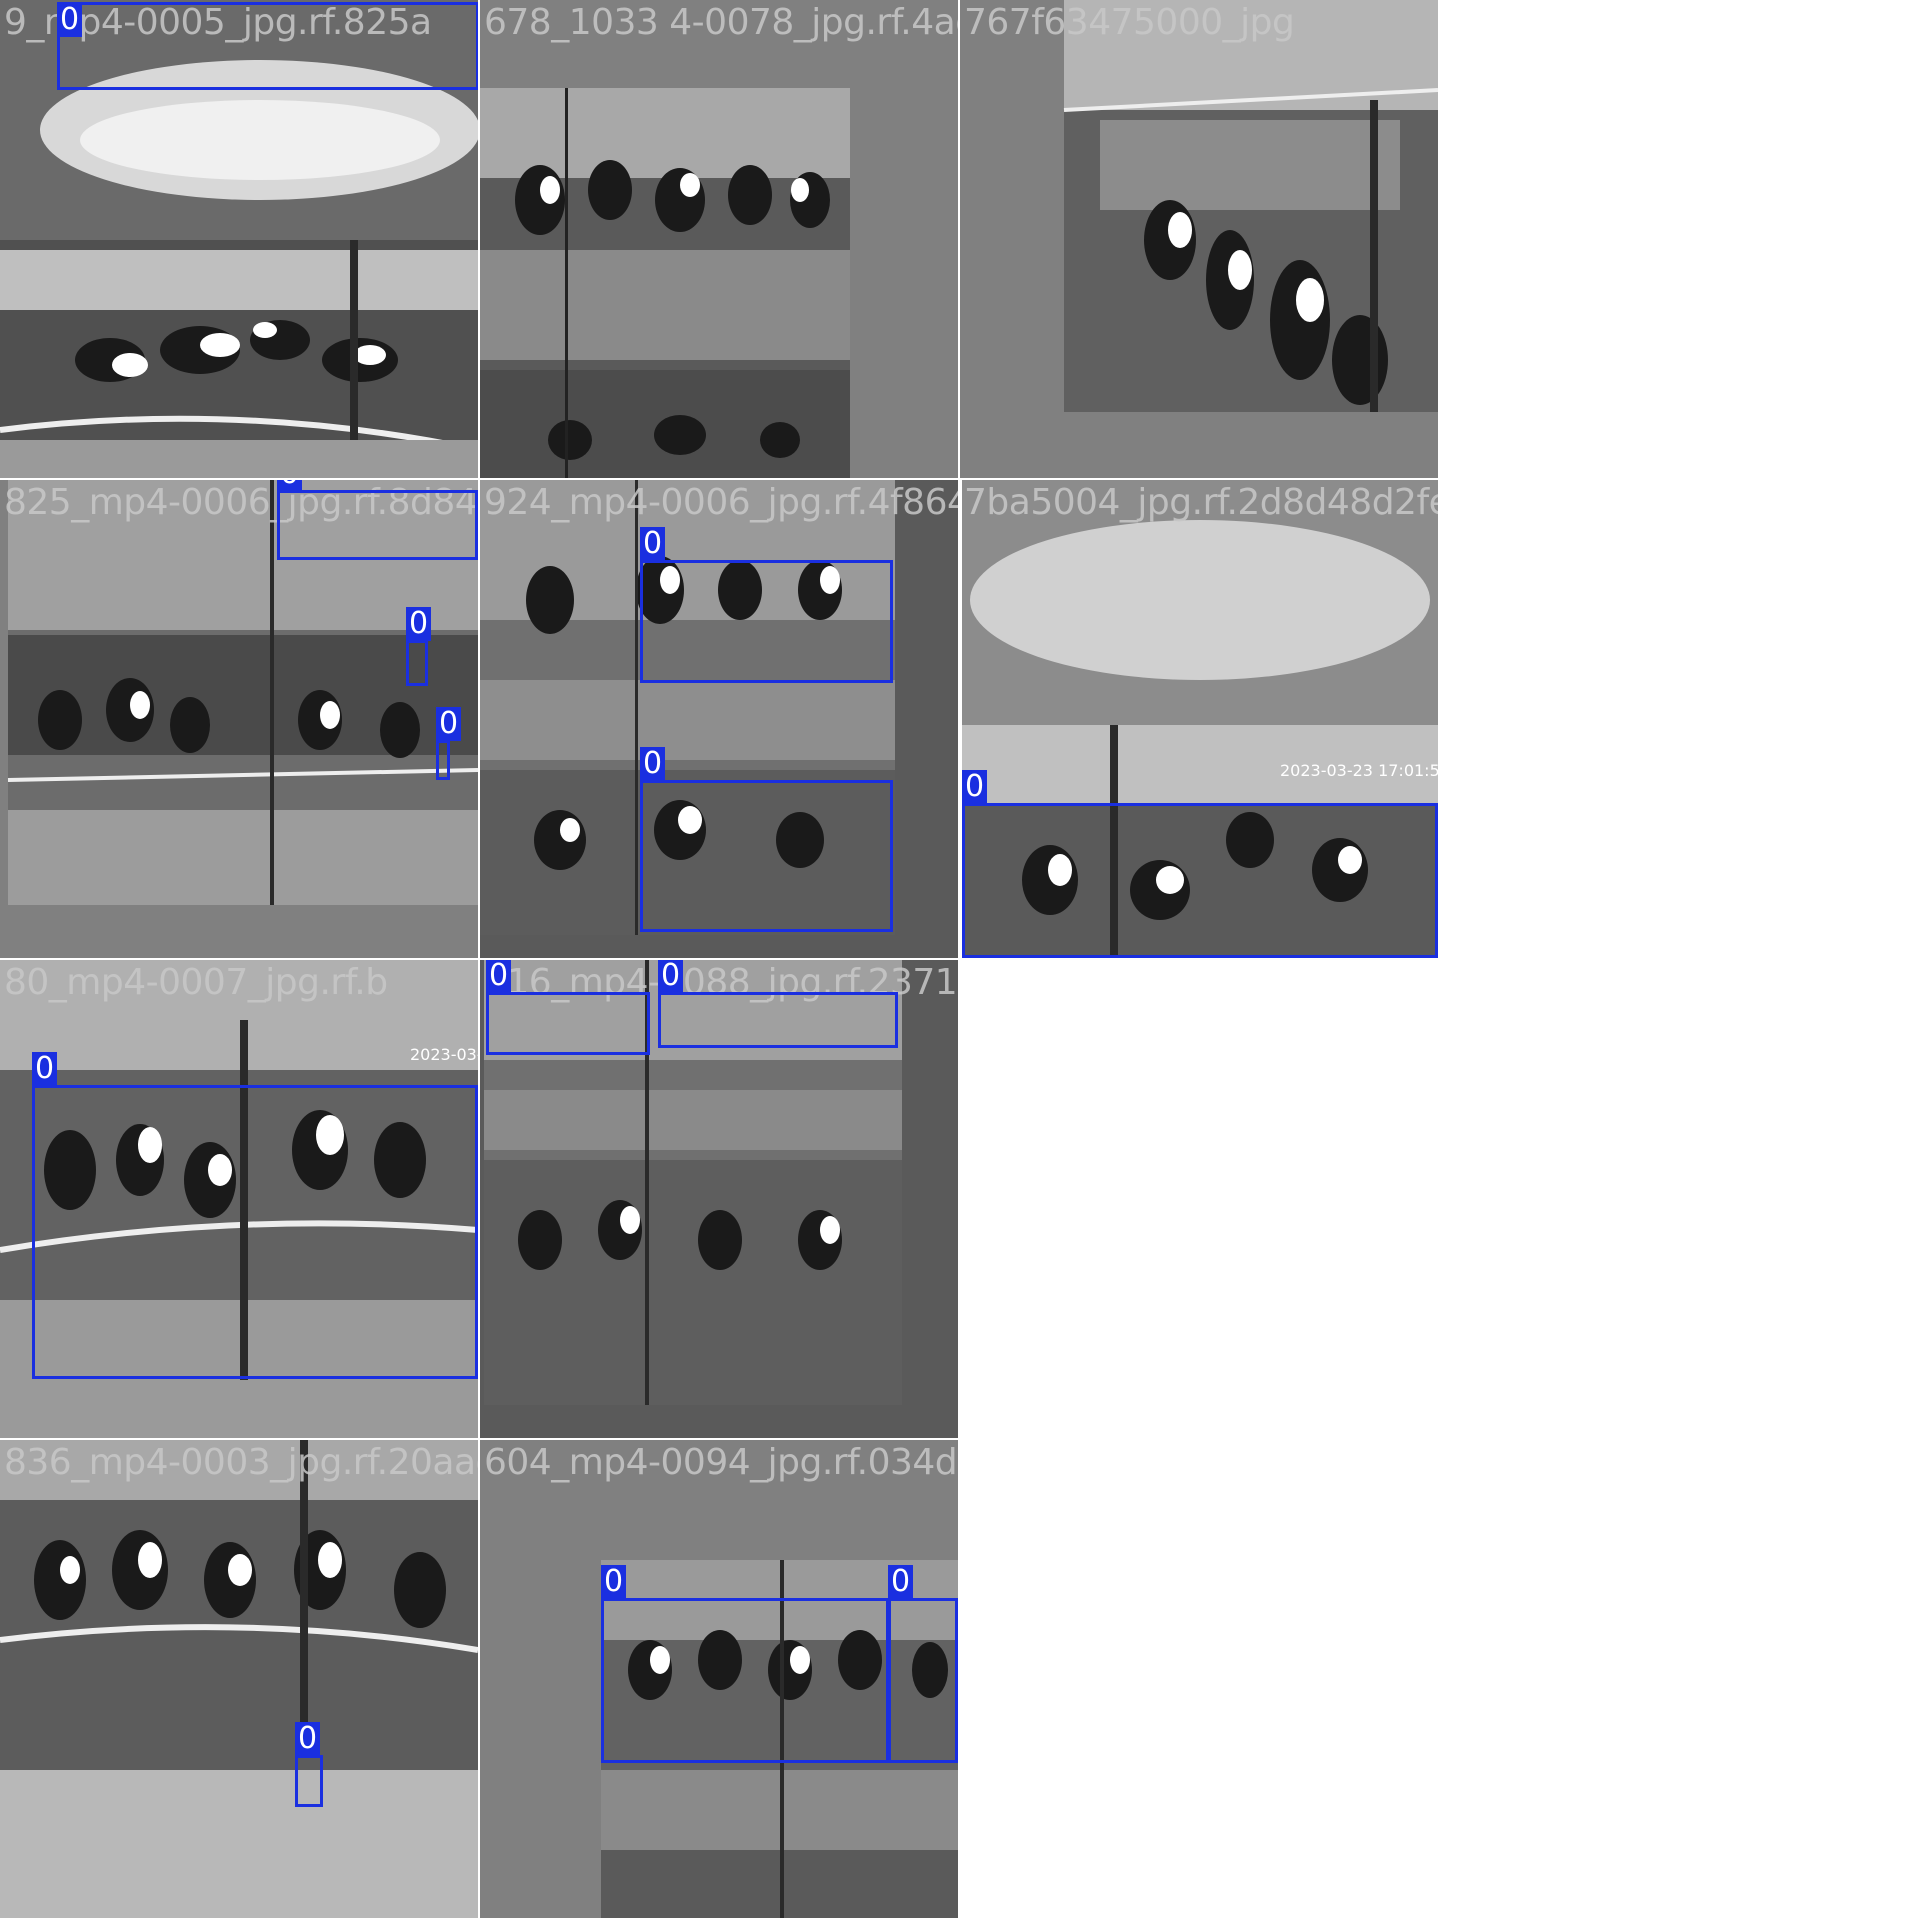 The width and height of the screenshot is (1920, 1920). What do you see at coordinates (1359, 770) in the screenshot?
I see `camera-timestamp: 2023-03-23 17:01:51` at bounding box center [1359, 770].